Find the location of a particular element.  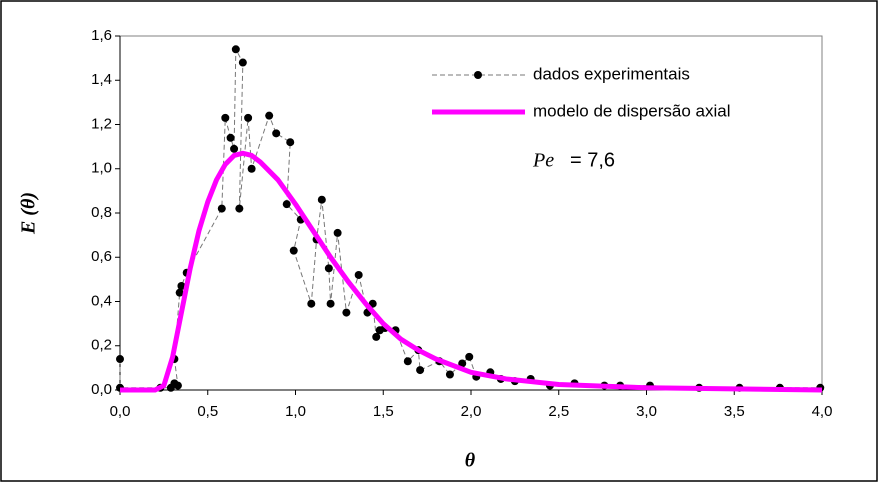

y-tick-label: 0,8 is located at coordinates (101, 212).